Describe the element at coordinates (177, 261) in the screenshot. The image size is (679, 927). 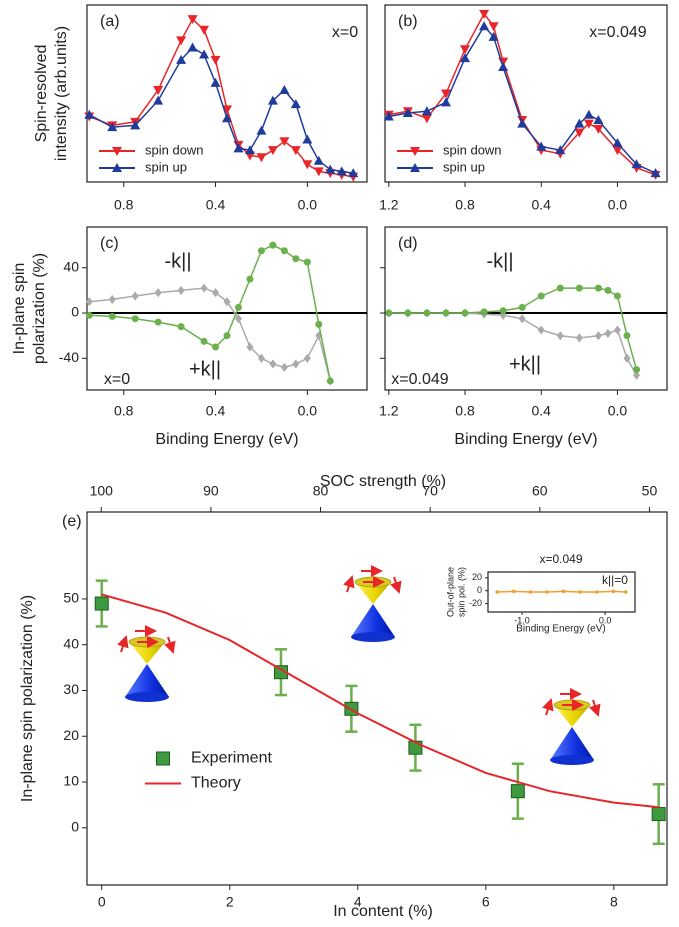
I see `annotation: -k||` at that location.